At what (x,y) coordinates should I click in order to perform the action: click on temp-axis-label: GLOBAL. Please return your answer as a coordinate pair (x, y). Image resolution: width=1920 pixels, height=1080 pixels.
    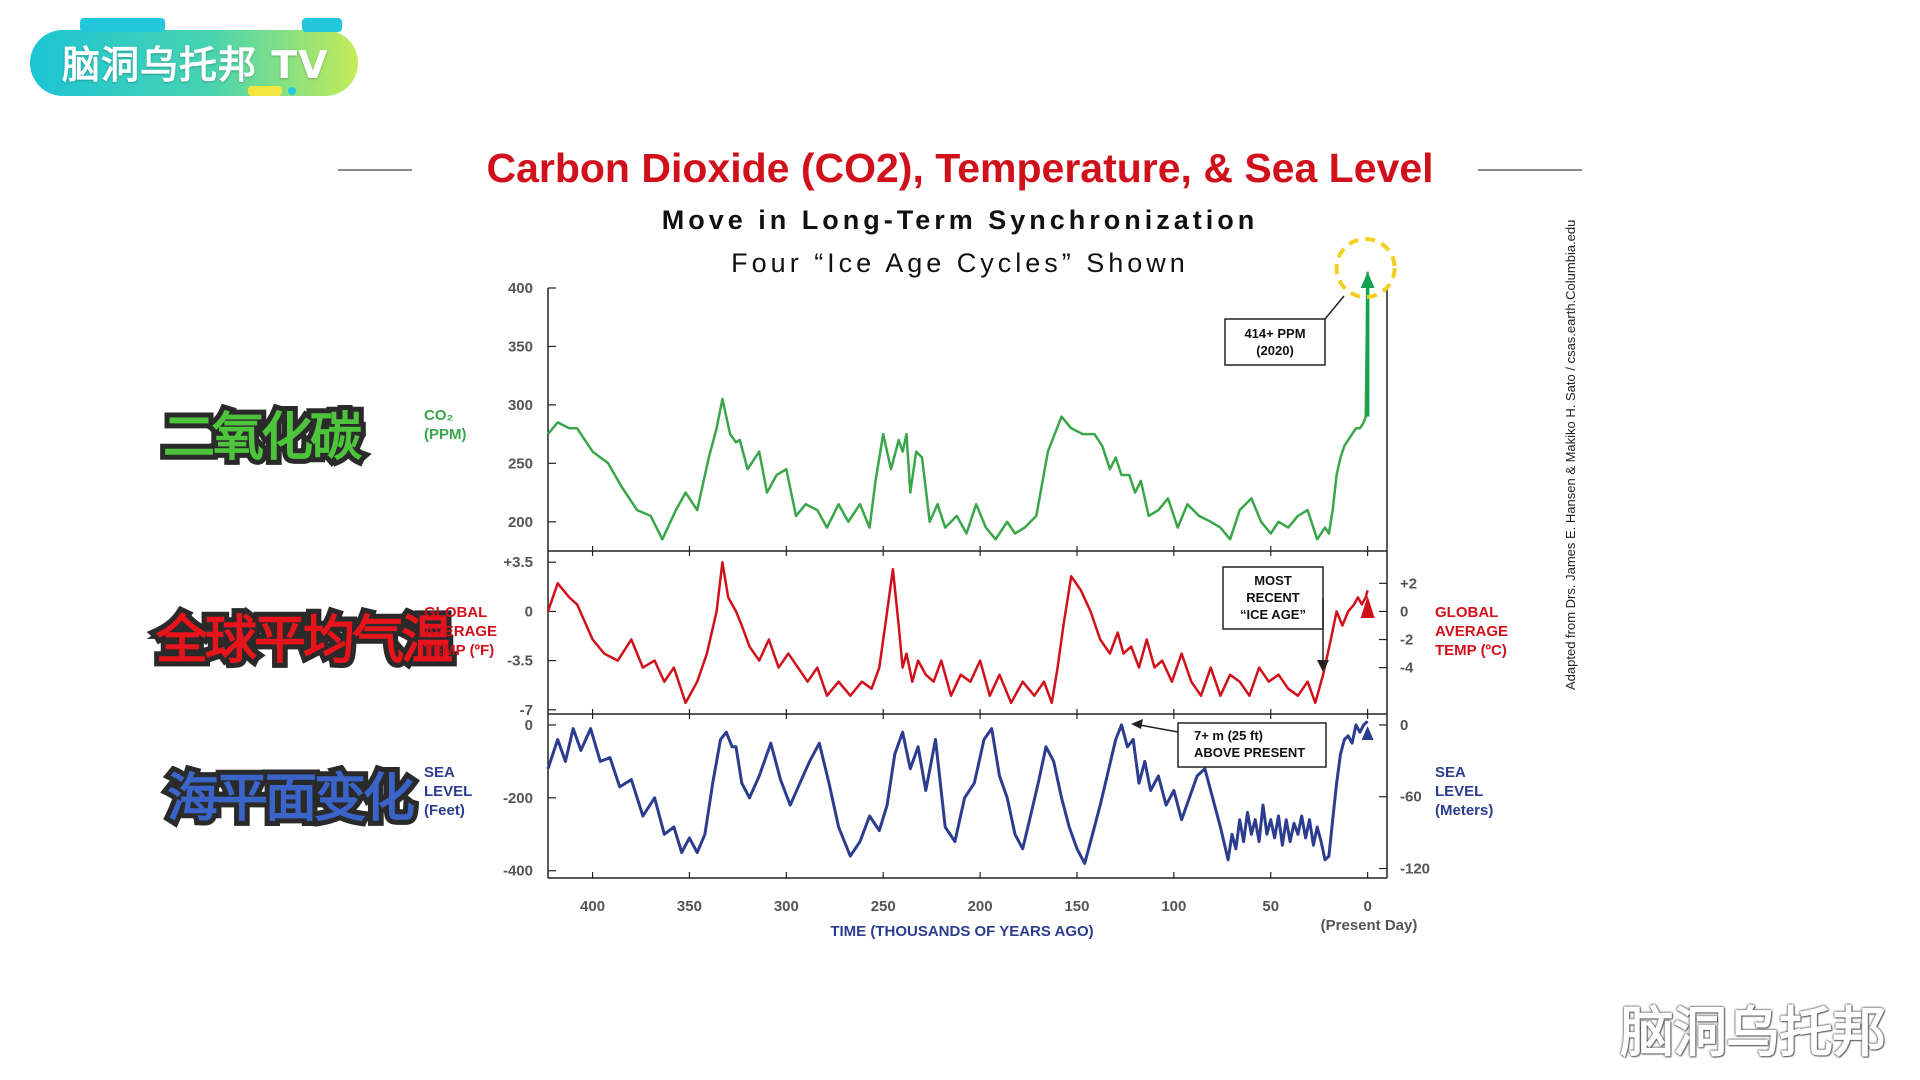
    Looking at the image, I should click on (455, 612).